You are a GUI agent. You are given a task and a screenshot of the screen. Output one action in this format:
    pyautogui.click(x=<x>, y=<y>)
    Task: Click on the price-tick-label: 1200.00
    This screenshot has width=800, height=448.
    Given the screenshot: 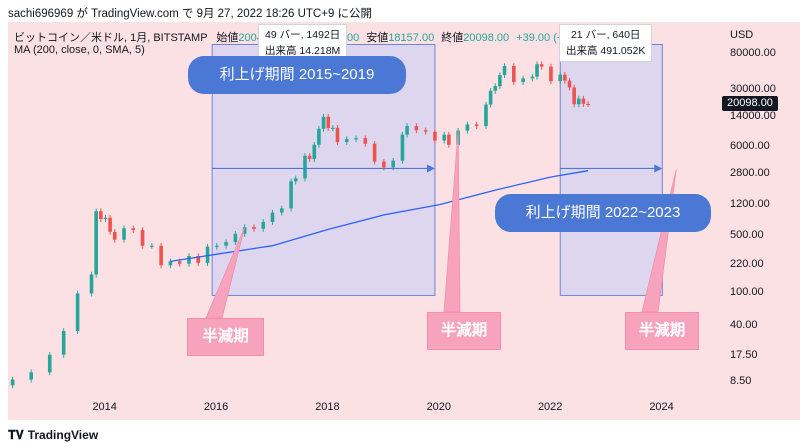 What is the action you would take?
    pyautogui.click(x=750, y=203)
    